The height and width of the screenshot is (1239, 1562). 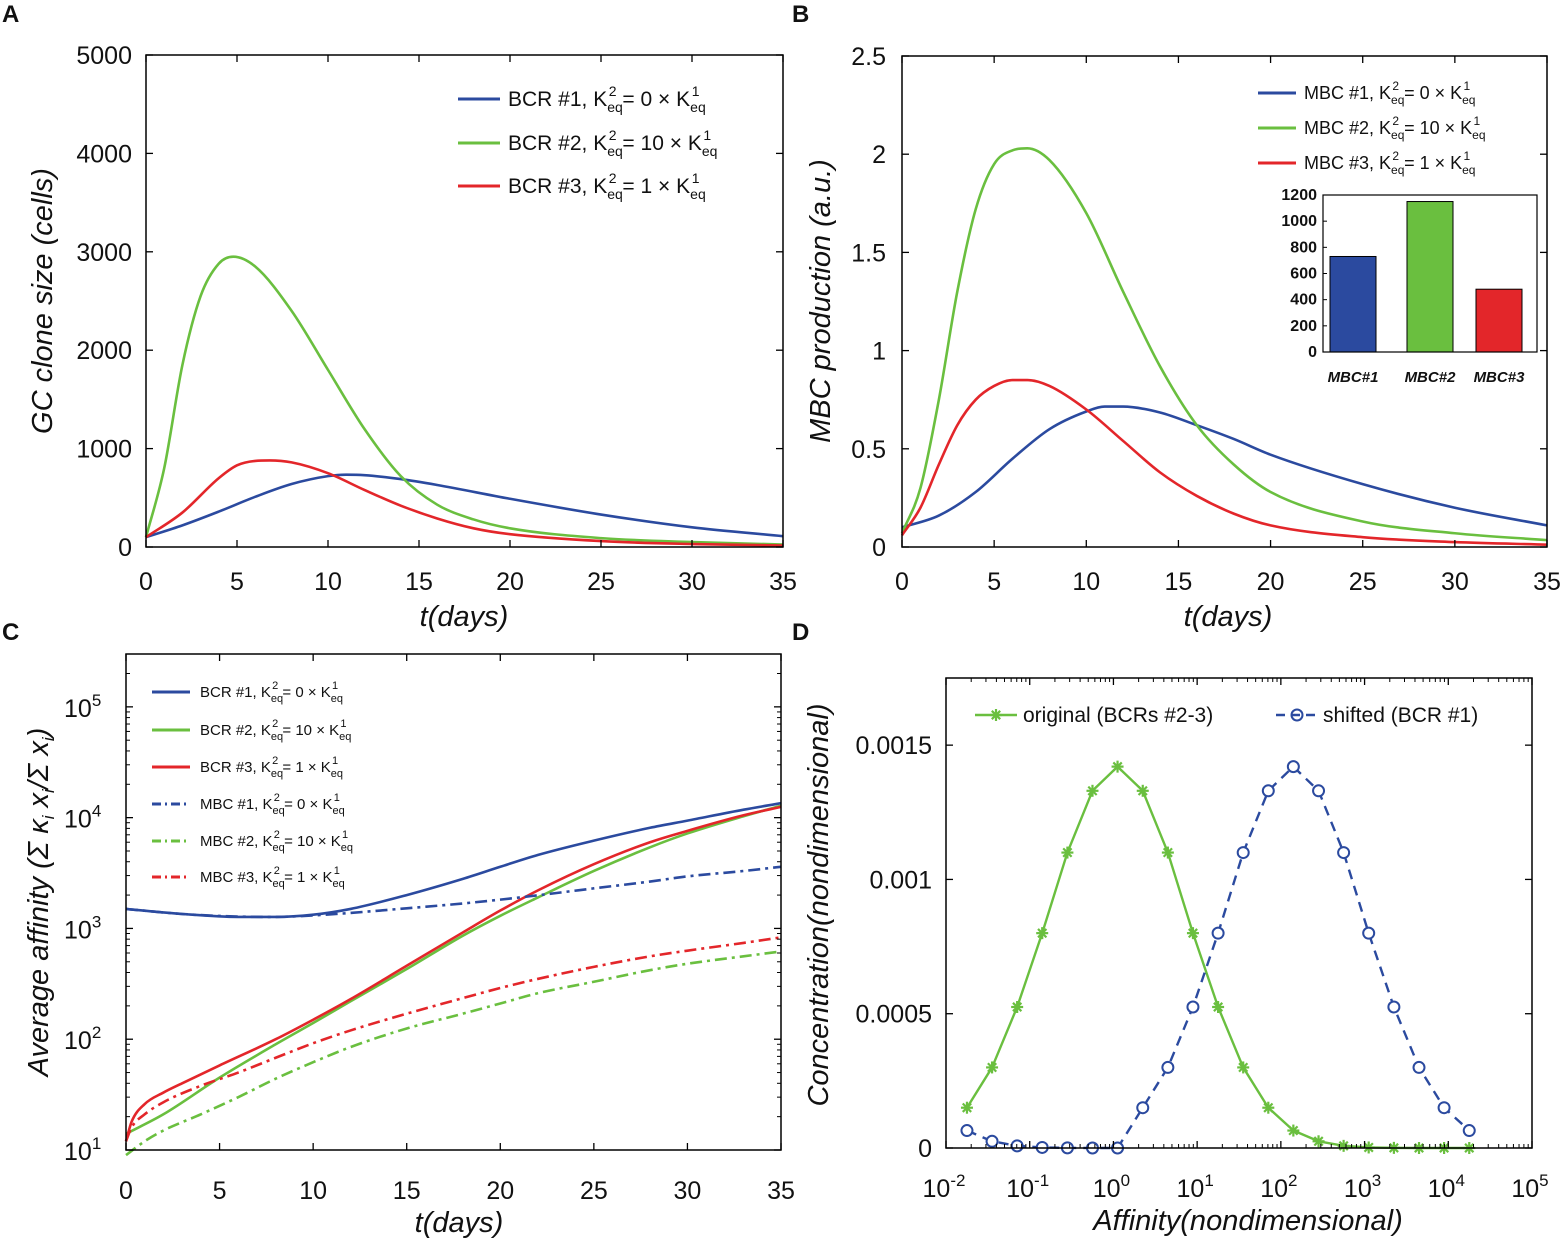 I want to click on b-series-1-line, so click(x=1224, y=467).